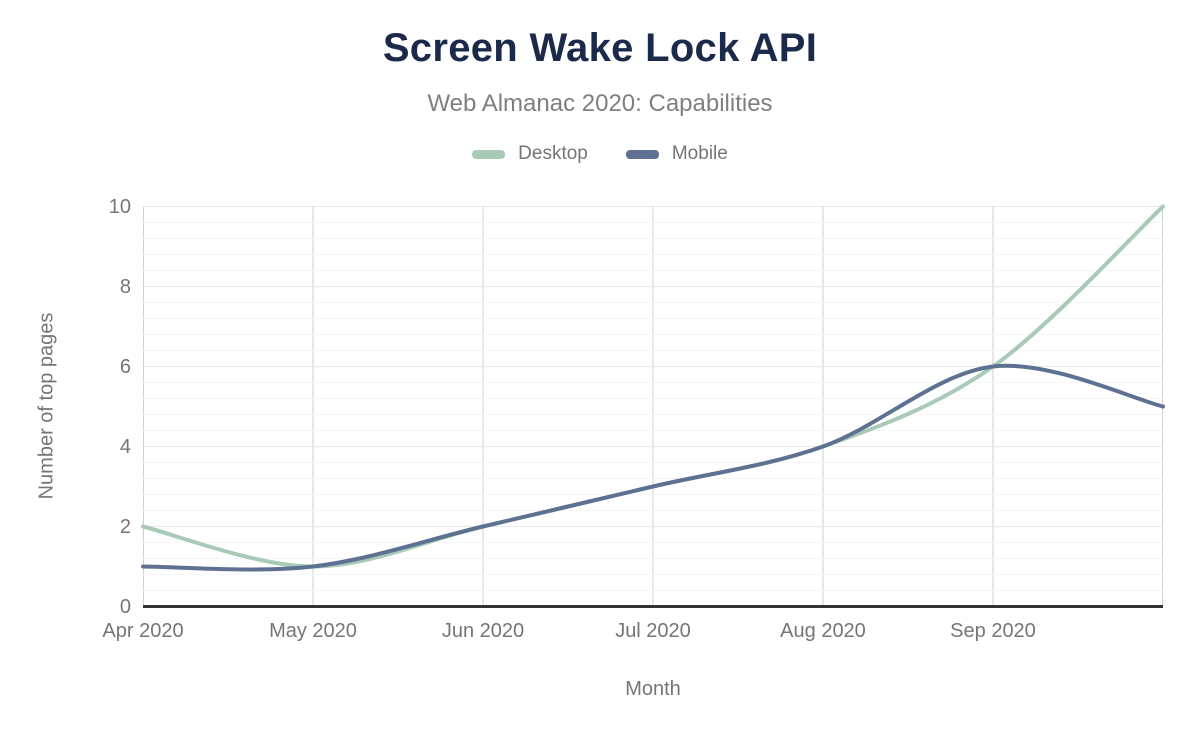 The width and height of the screenshot is (1200, 742). Describe the element at coordinates (642, 154) in the screenshot. I see `legend-swatch-mobile` at that location.